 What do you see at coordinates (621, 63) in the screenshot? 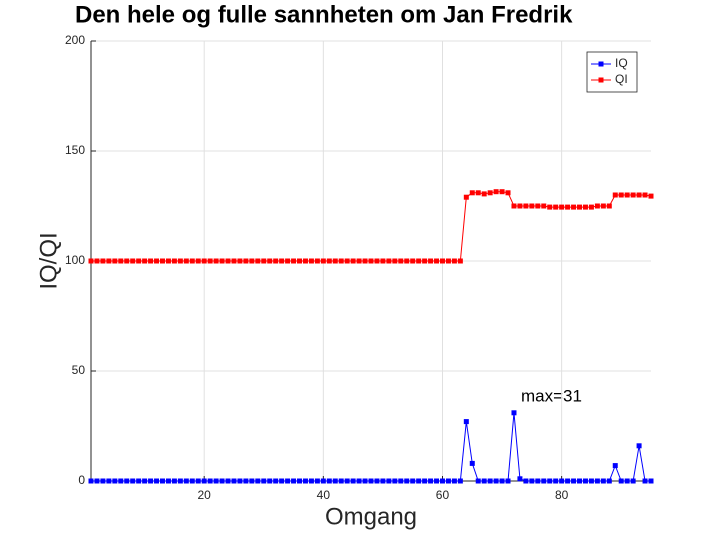
I see `legend-label: IQ` at bounding box center [621, 63].